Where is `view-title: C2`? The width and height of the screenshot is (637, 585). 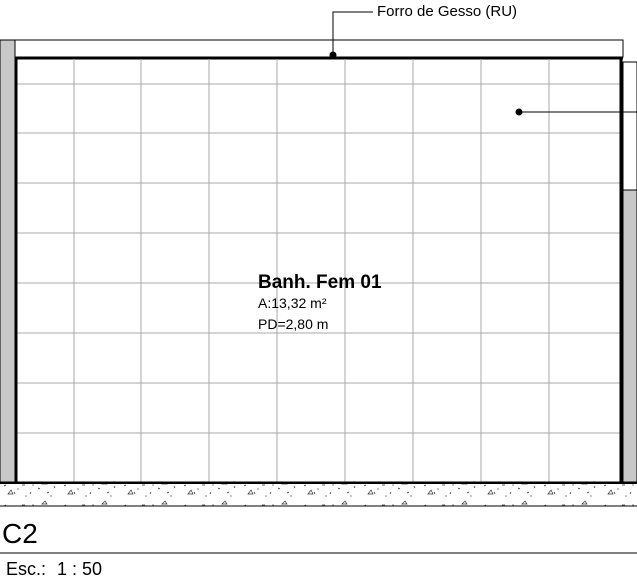 view-title: C2 is located at coordinates (20, 533).